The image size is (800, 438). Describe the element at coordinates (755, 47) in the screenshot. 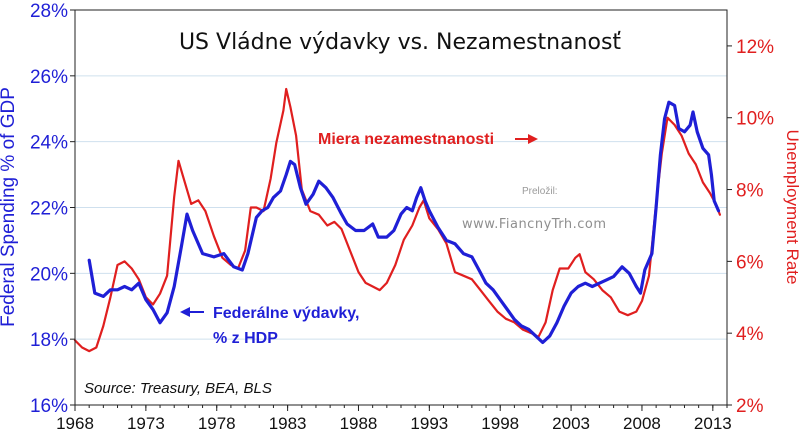

I see `right-tick-label: 12%` at that location.